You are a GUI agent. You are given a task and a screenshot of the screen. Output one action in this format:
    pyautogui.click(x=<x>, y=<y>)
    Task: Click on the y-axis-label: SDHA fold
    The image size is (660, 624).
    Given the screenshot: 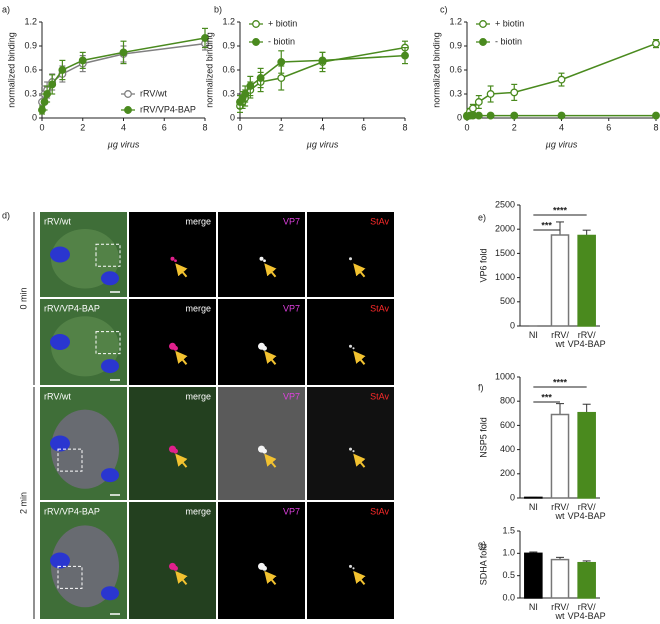 What is the action you would take?
    pyautogui.click(x=483, y=565)
    